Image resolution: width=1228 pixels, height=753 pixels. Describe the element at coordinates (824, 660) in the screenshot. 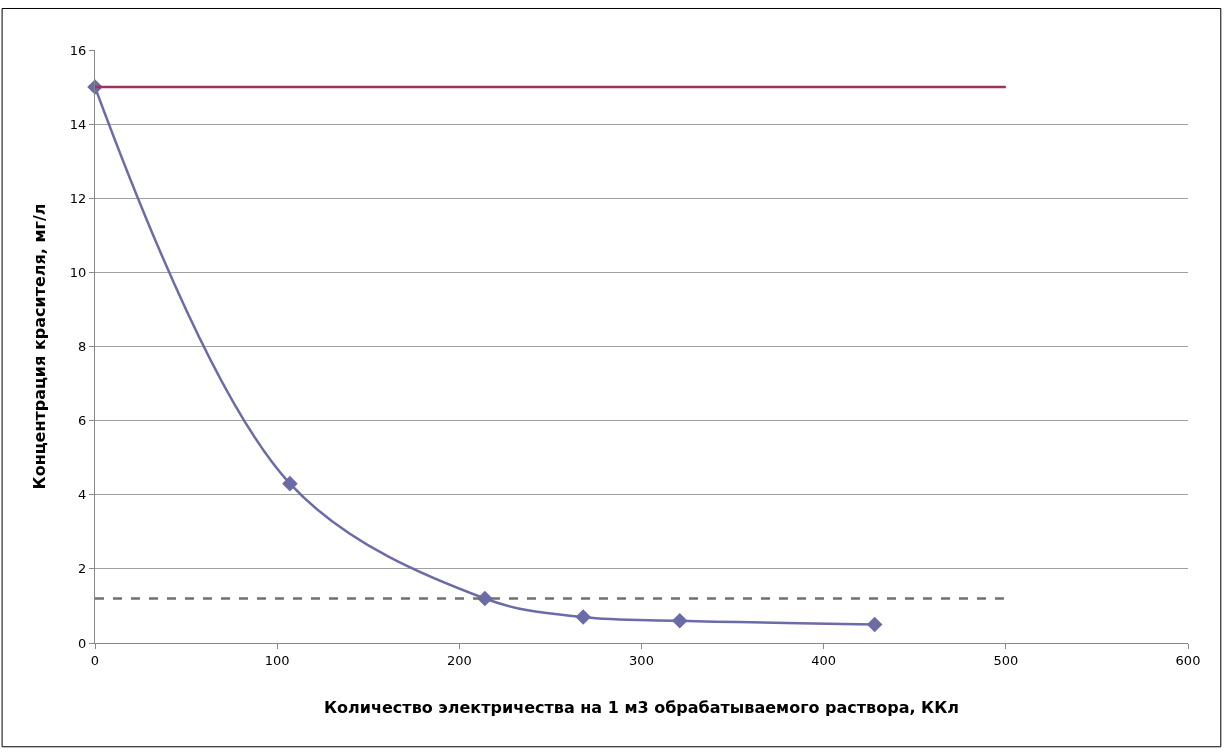

I see `x-tick-label: 400` at that location.